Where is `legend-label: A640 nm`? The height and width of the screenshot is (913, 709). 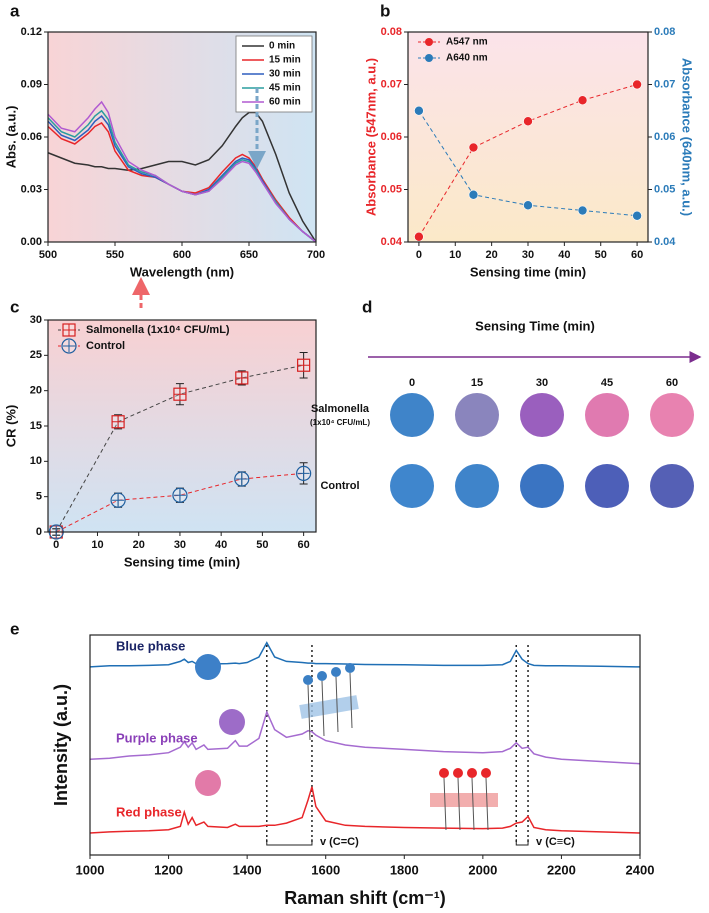 legend-label: A640 nm is located at coordinates (467, 58).